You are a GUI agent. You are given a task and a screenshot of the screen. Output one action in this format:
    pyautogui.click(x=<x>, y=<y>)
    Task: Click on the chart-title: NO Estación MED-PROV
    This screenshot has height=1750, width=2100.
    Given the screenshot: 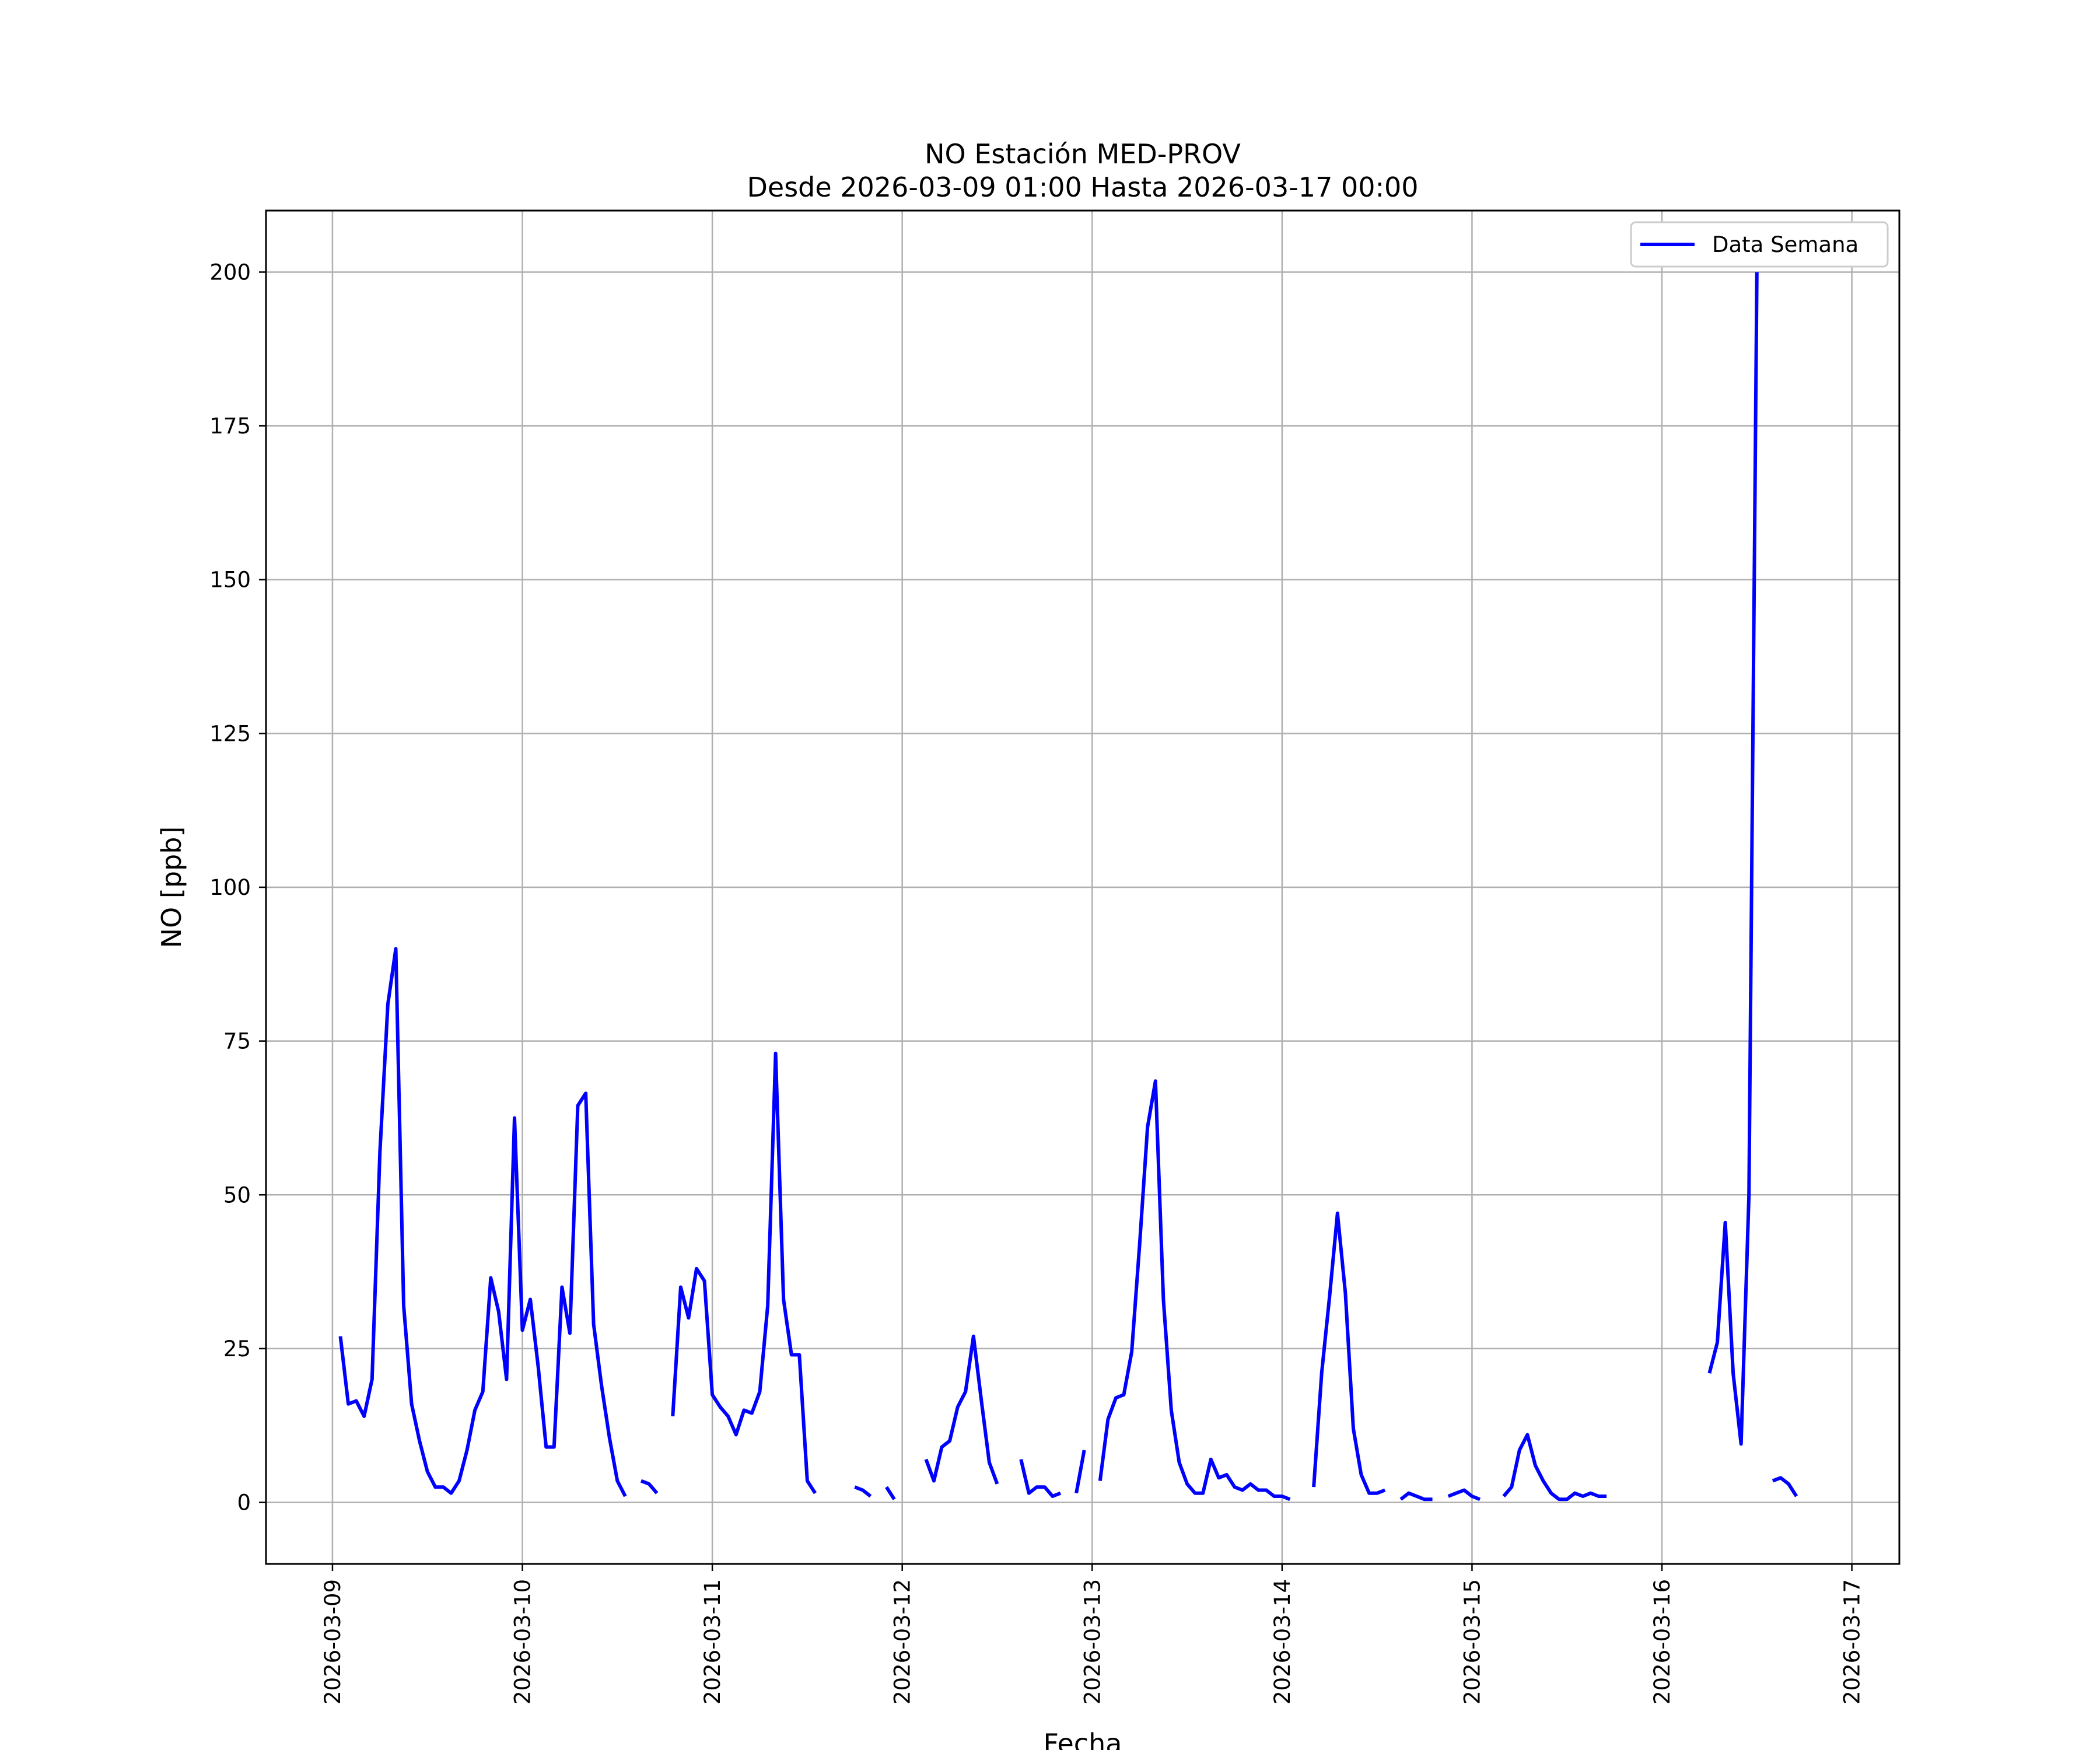 What is the action you would take?
    pyautogui.click(x=1083, y=154)
    